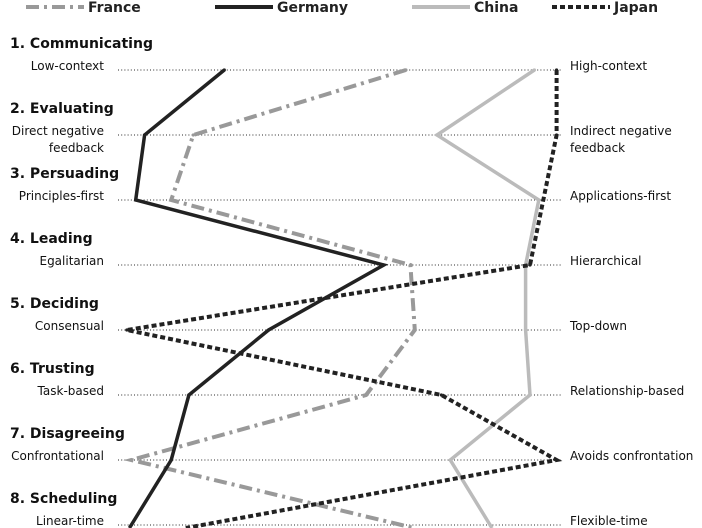 Image resolution: width=702 pixels, height=528 pixels. Describe the element at coordinates (487, 298) in the screenshot. I see `series-line-china` at that location.